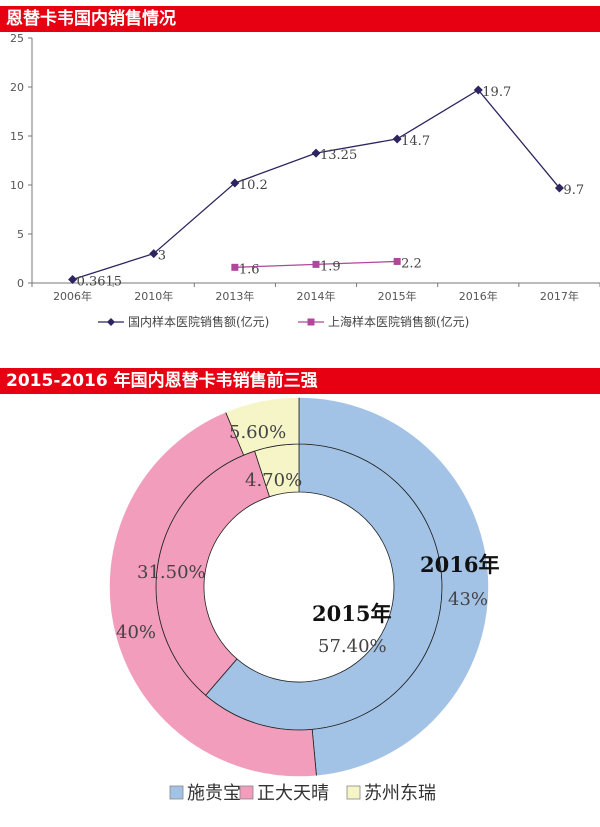 This screenshot has height=827, width=600. I want to click on legend-label: 国内样本医院销售额(亿元), so click(198, 321).